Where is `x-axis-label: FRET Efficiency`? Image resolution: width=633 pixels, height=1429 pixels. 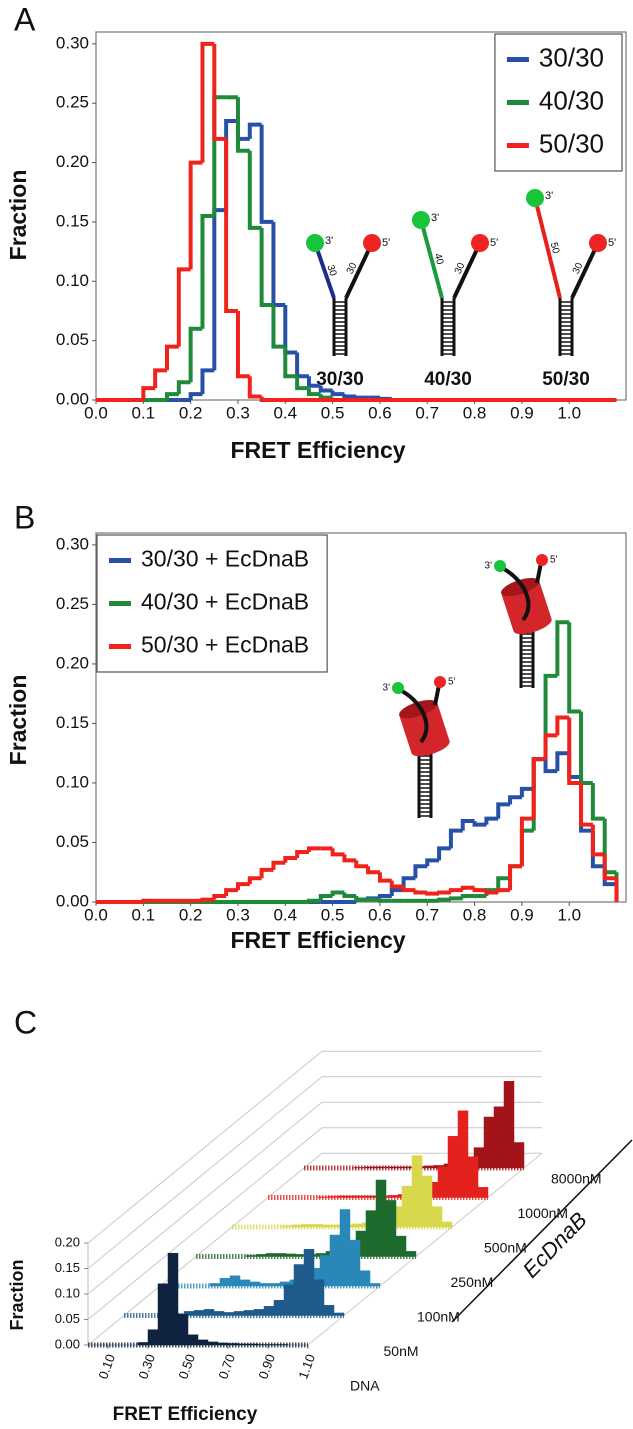 x-axis-label: FRET Efficiency is located at coordinates (317, 450).